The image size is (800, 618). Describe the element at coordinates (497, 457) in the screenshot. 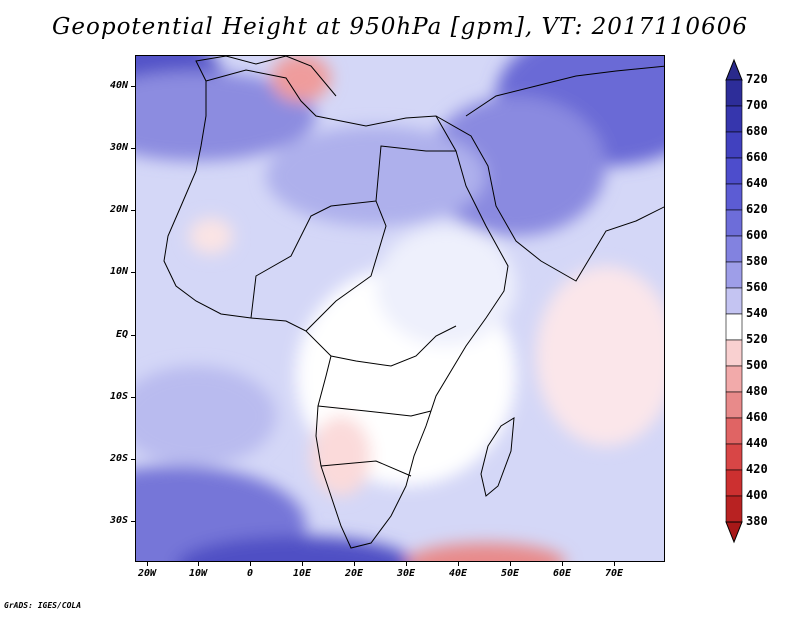

I see `madagascar` at that location.